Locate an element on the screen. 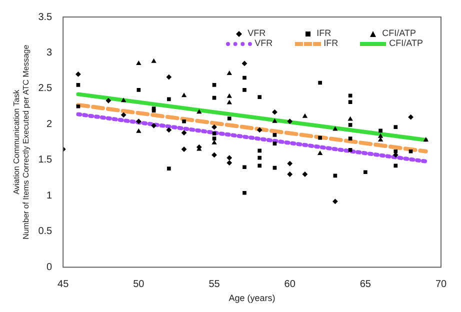 Image resolution: width=461 pixels, height=312 pixels. y-axis-title: Aviation Communication Task Number of Items Correctly Executed per ATC Message is located at coordinates (21, 142).